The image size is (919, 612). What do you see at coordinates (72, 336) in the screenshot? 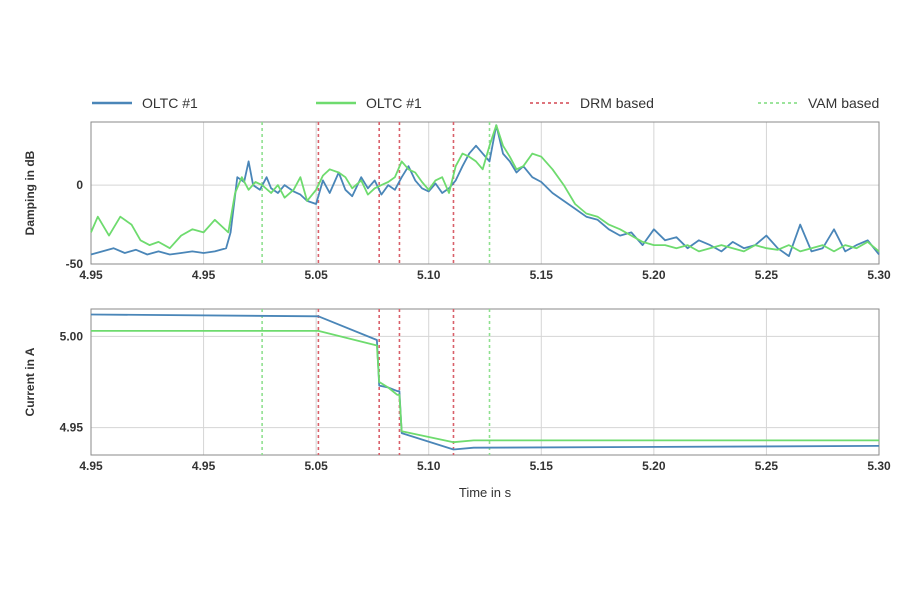
I see `y-tick-label: 5.00` at bounding box center [72, 336].